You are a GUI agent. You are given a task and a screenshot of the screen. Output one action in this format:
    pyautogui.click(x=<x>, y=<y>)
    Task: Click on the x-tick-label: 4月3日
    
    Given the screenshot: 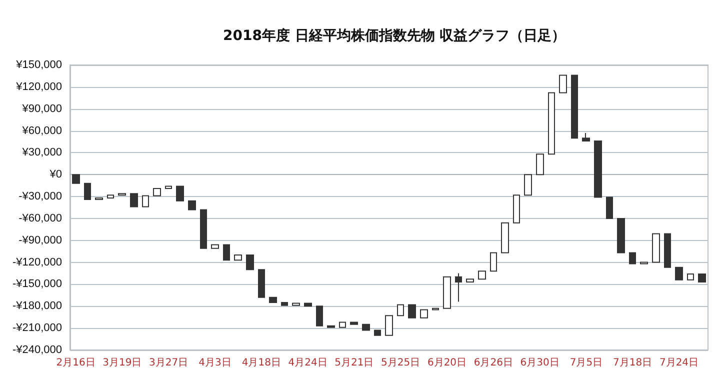 What is the action you would take?
    pyautogui.click(x=215, y=363)
    